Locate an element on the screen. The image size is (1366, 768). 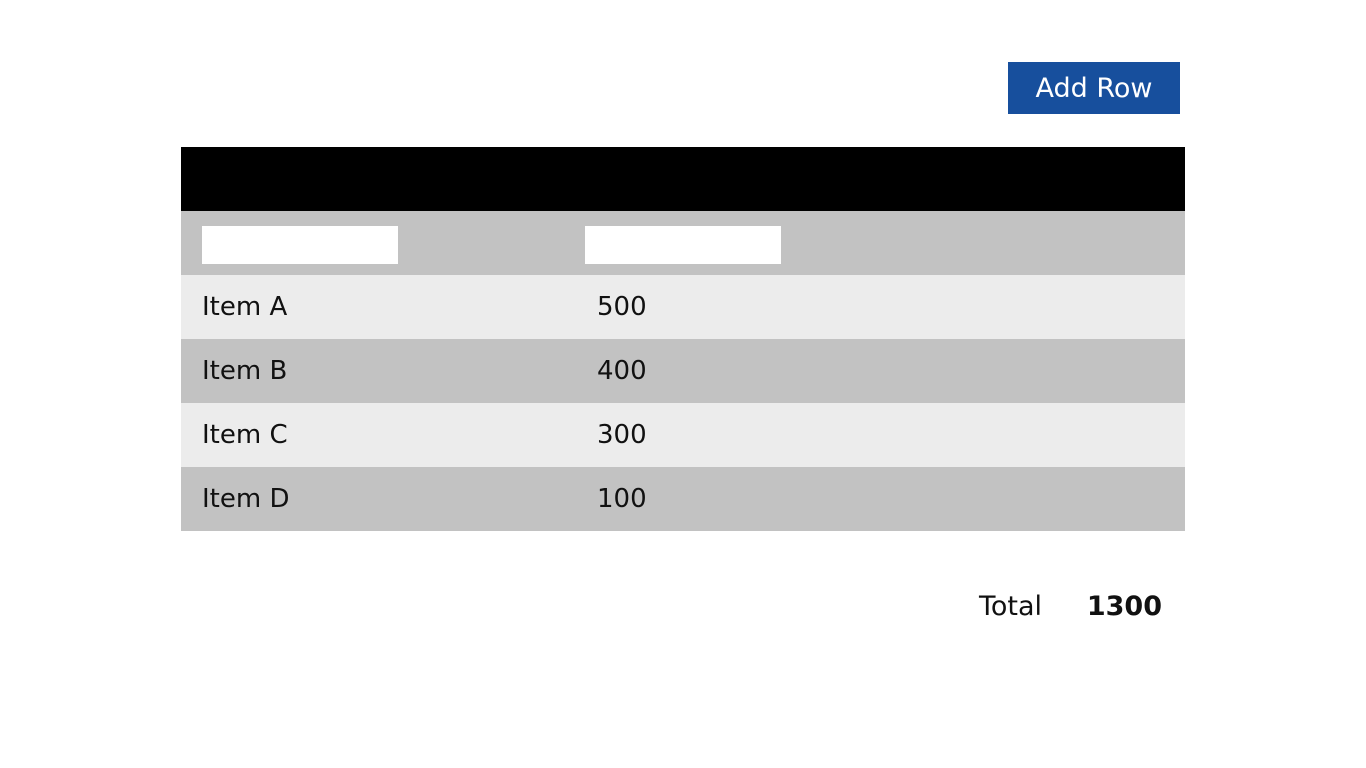
table-row: Item B 400 is located at coordinates (683, 371).